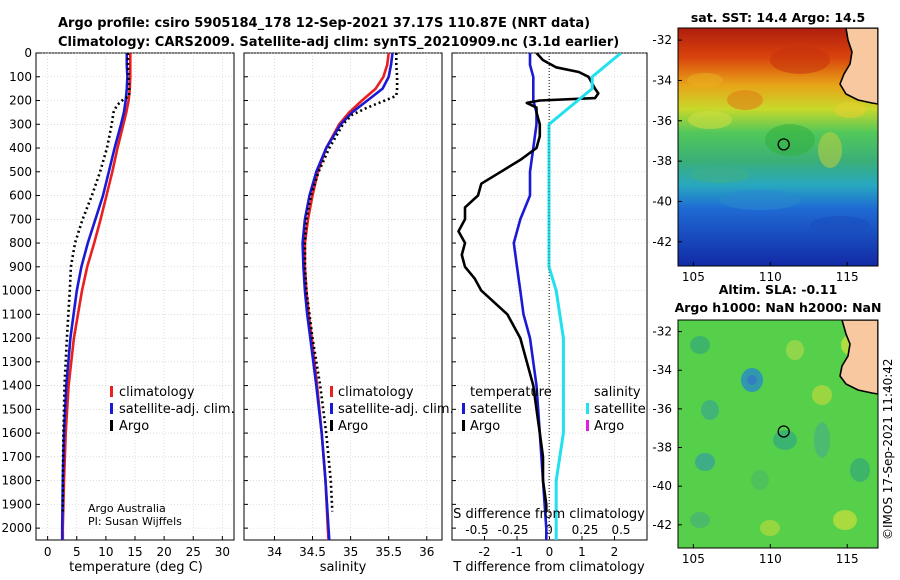  What do you see at coordinates (20, 243) in the screenshot?
I see `depth-tick-label: 800` at bounding box center [20, 243].